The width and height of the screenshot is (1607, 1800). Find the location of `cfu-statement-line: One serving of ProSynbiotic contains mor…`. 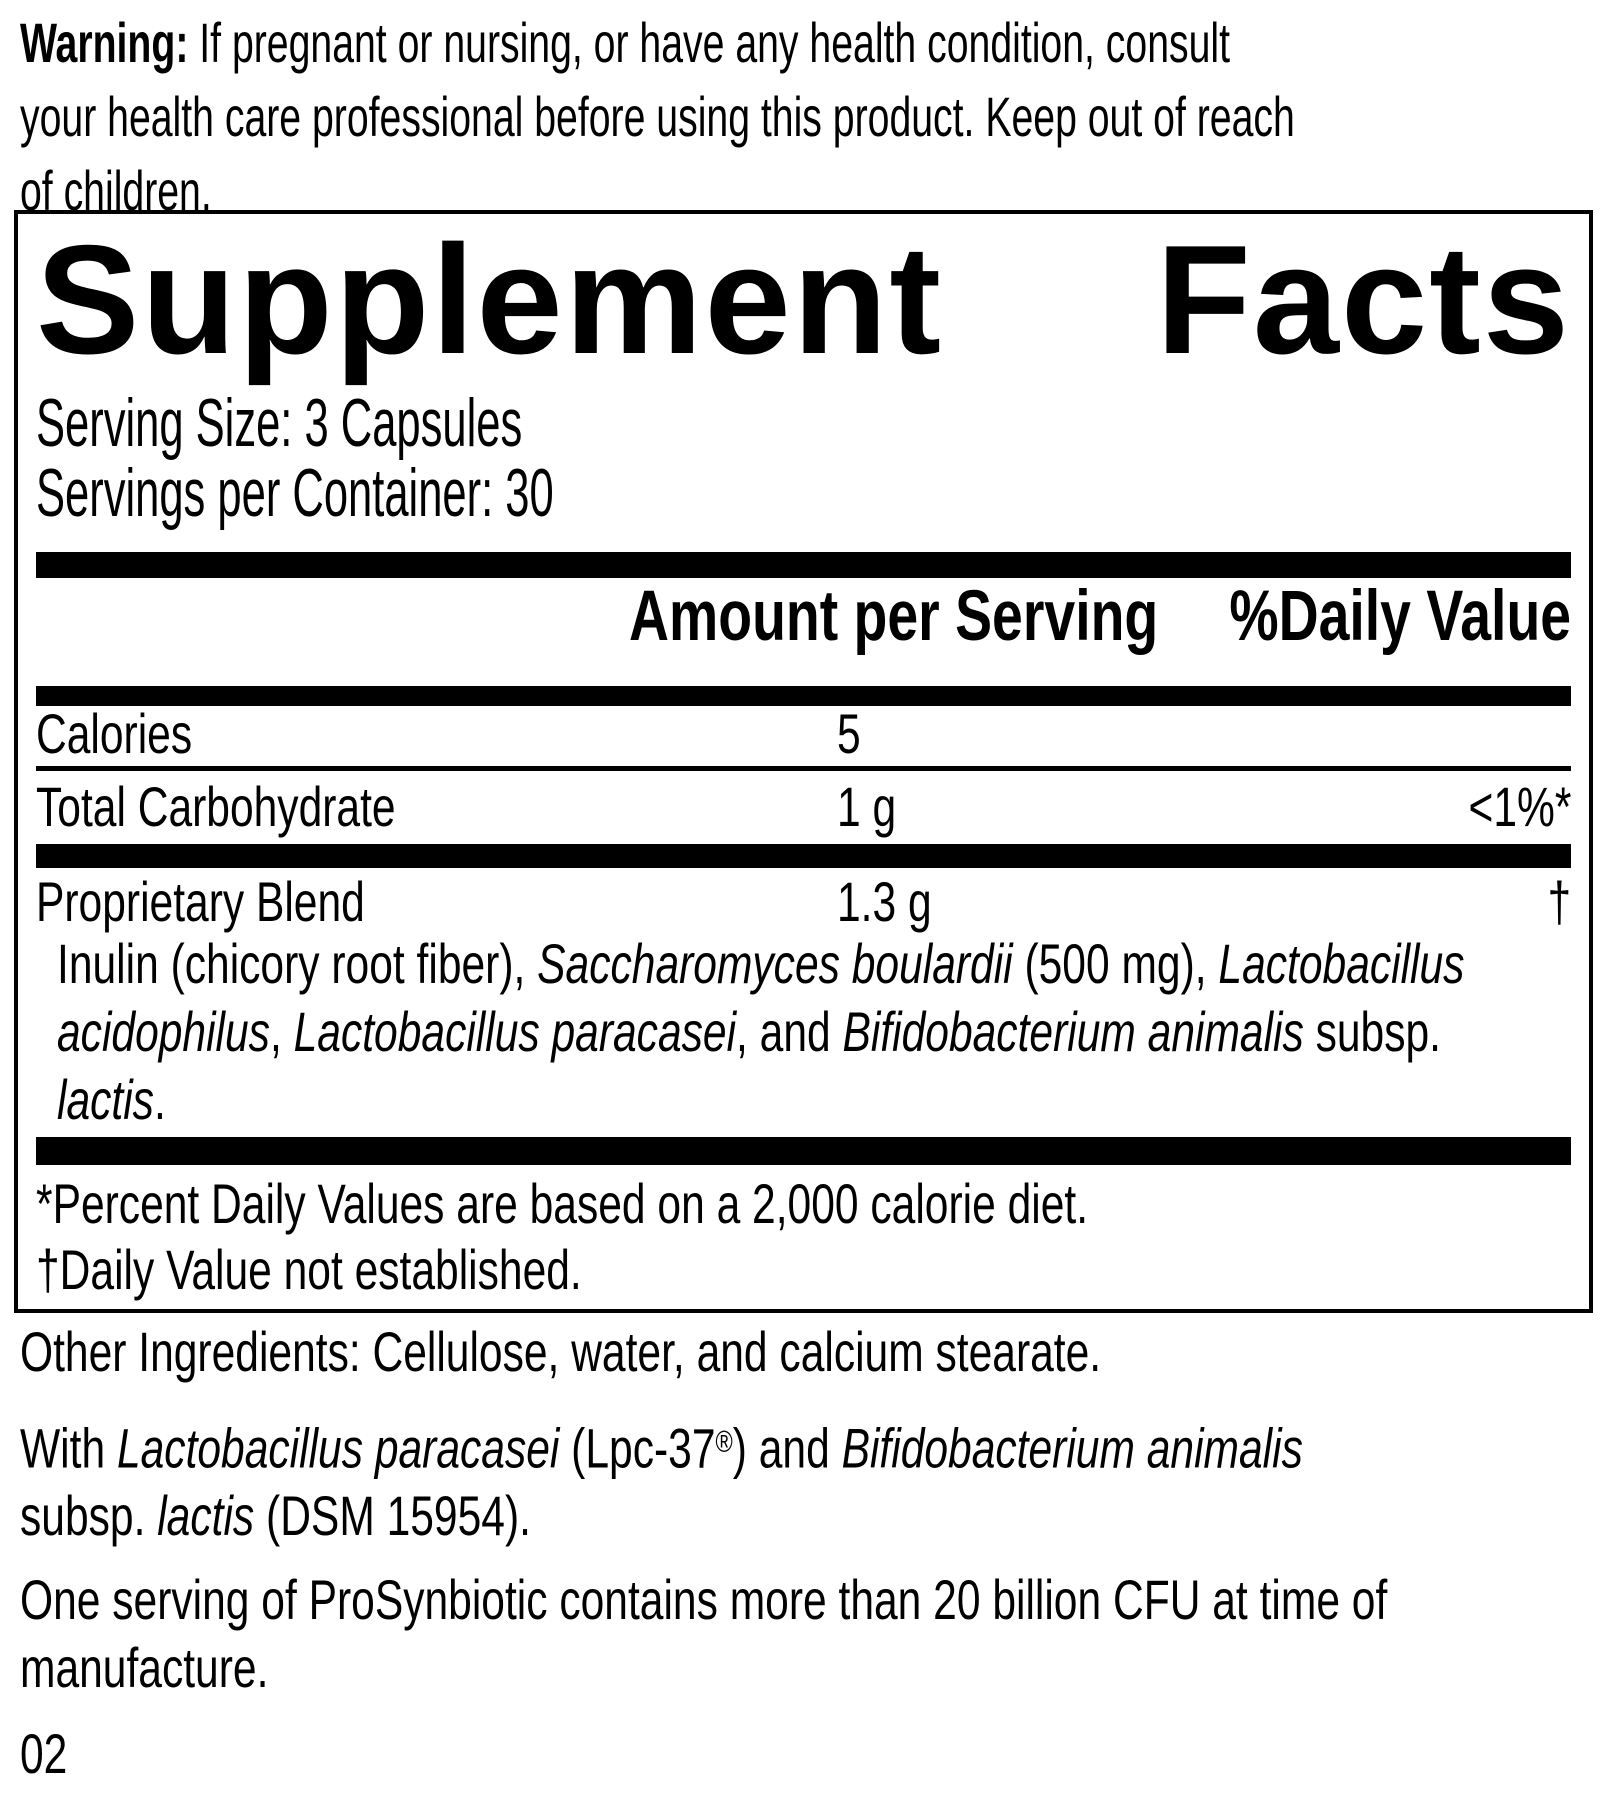

cfu-statement-line: One serving of ProSynbiotic contains mor… is located at coordinates (813, 1600).